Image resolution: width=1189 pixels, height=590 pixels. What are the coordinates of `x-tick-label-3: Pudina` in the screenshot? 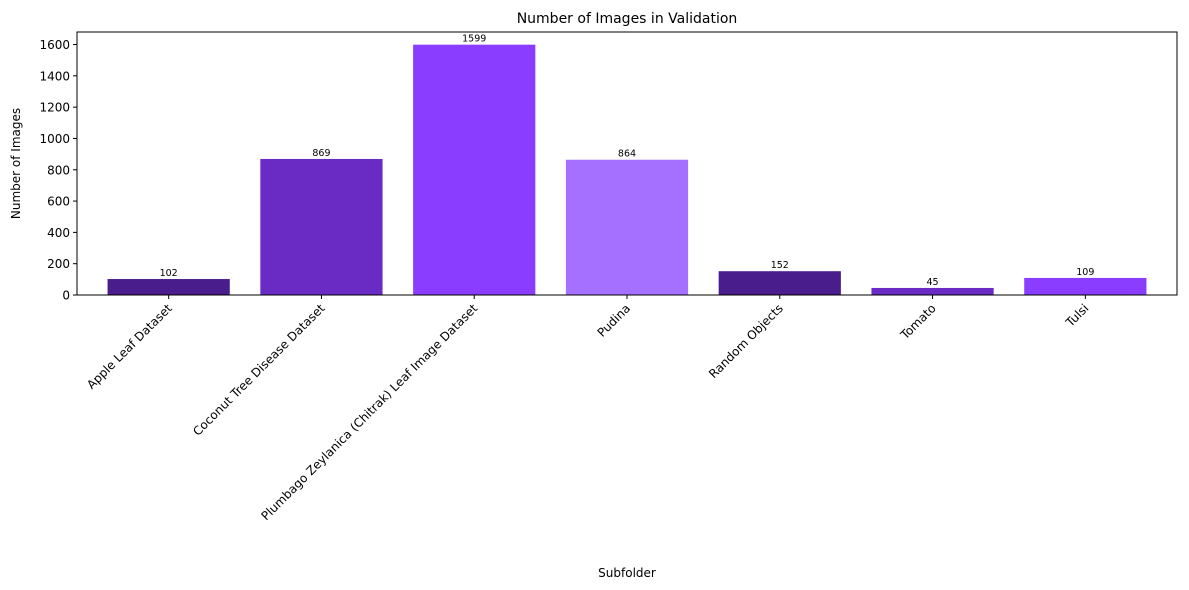 It's located at (614, 320).